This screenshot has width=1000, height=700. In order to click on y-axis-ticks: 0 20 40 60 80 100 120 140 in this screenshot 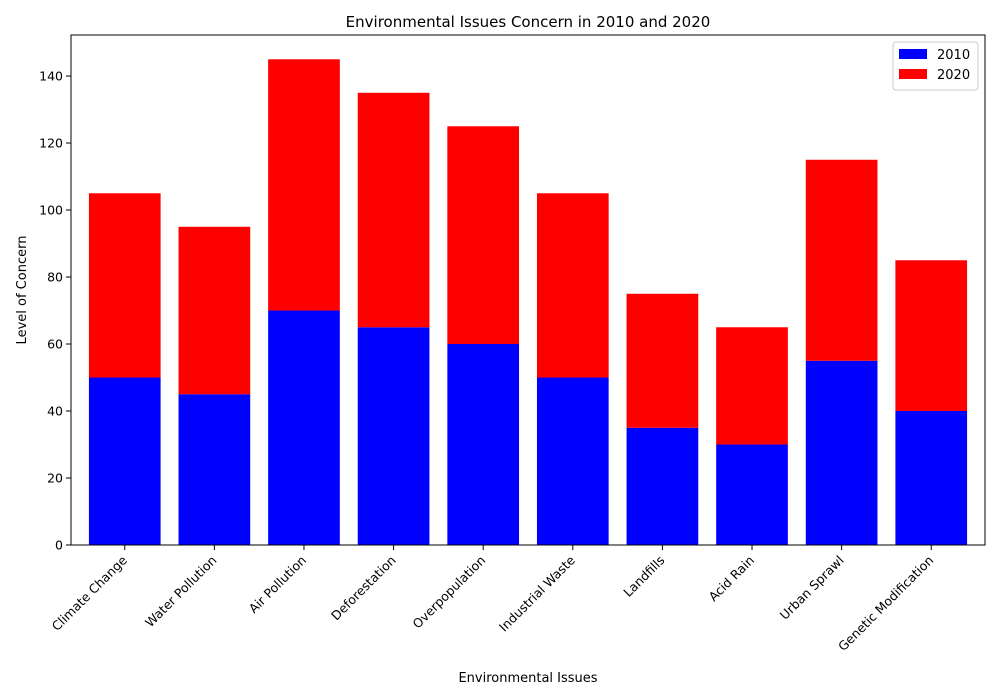, I will do `click(55, 311)`.